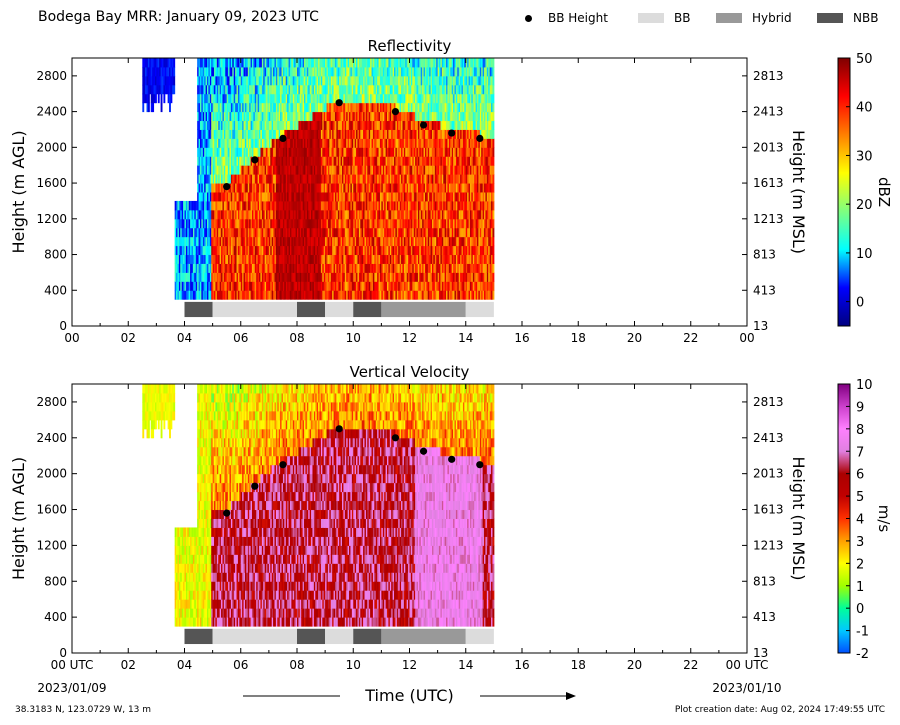 The width and height of the screenshot is (900, 725). I want to click on y-axis-label: Height (m AGL), so click(18, 518).